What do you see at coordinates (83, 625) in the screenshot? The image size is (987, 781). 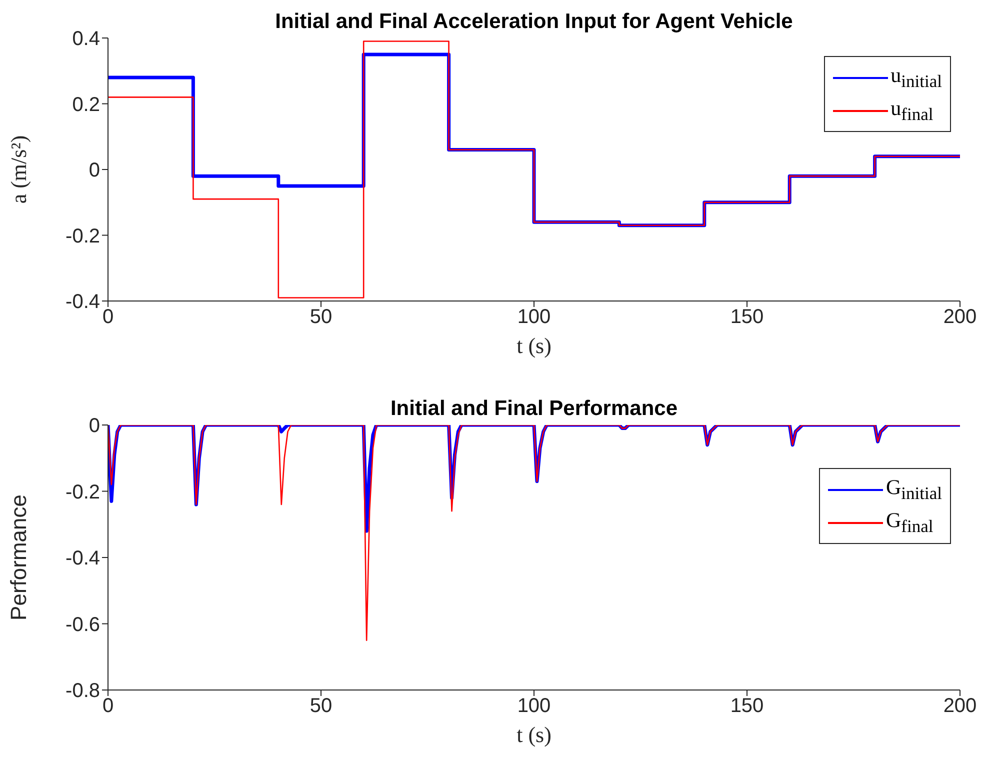 I see `y-tick-label: -0.6` at bounding box center [83, 625].